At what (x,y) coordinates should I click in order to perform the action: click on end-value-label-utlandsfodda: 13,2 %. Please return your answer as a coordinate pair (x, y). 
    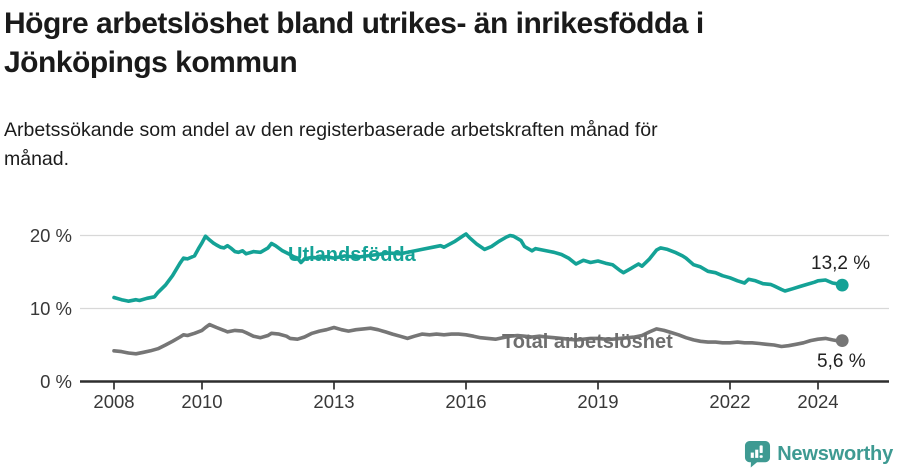
    Looking at the image, I should click on (840, 263).